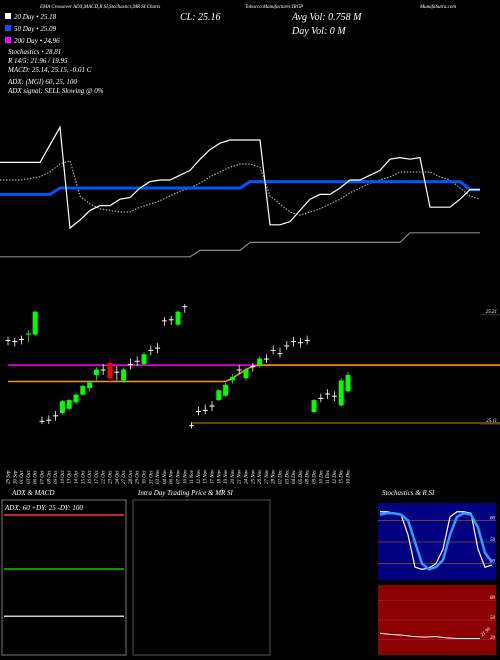 This screenshot has width=500, height=660. Describe the element at coordinates (165, 476) in the screenshot. I see `x-tick-label: 04 Nov` at that location.